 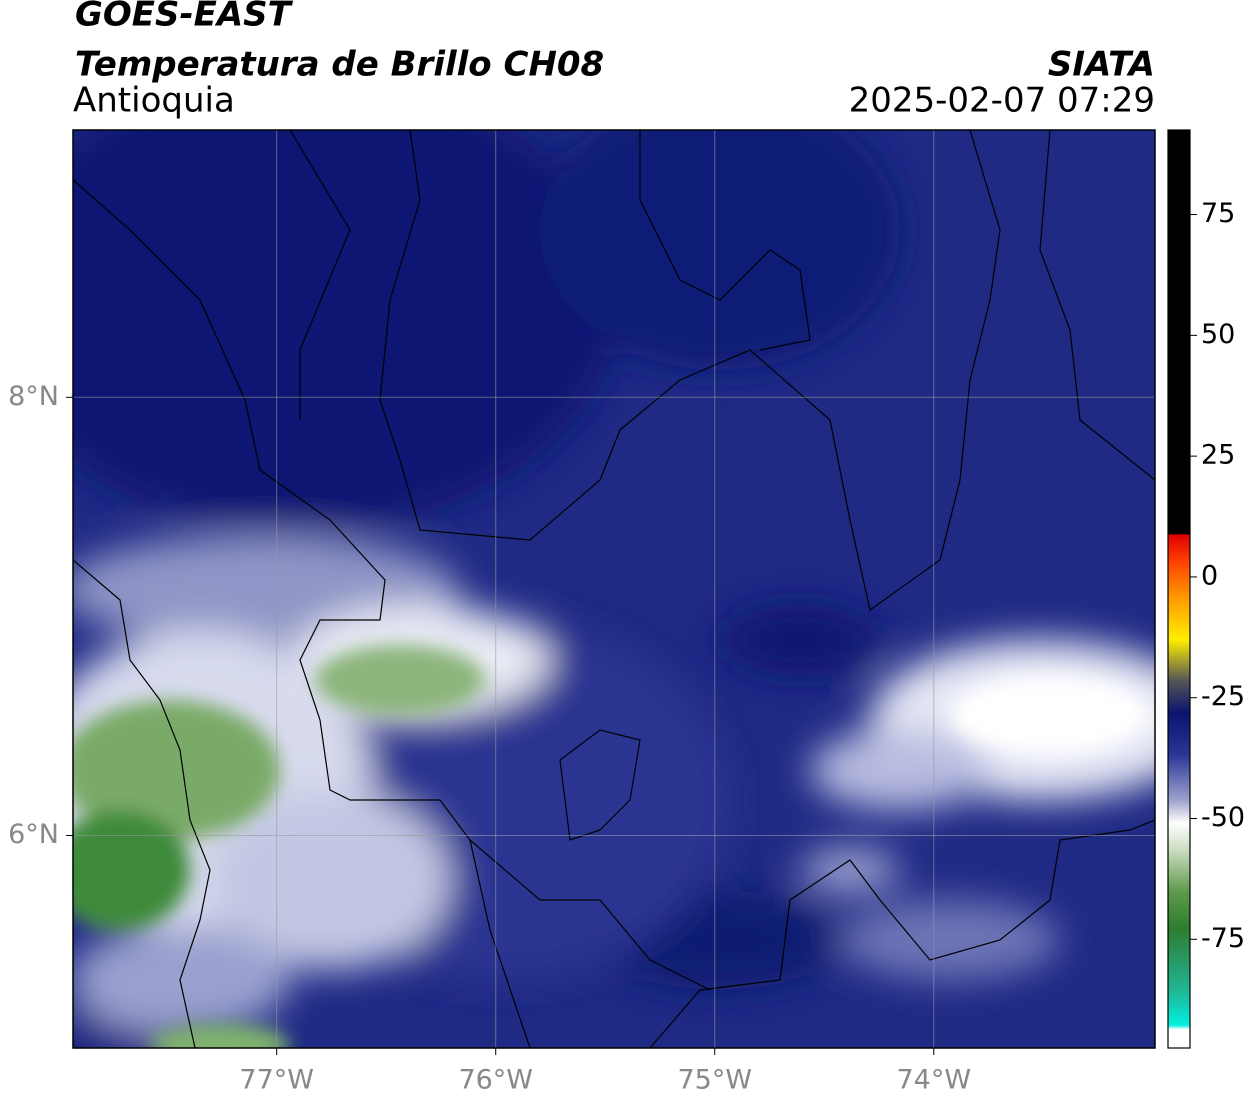 What do you see at coordinates (495, 1080) in the screenshot?
I see `x-tick-label: 76°W` at bounding box center [495, 1080].